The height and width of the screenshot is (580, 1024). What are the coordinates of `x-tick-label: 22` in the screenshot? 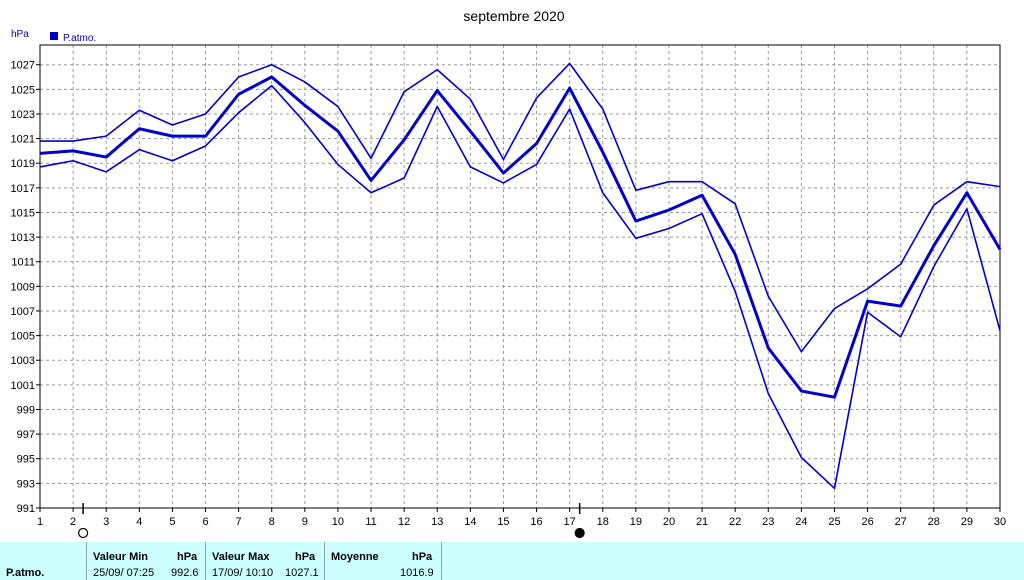 It's located at (735, 522).